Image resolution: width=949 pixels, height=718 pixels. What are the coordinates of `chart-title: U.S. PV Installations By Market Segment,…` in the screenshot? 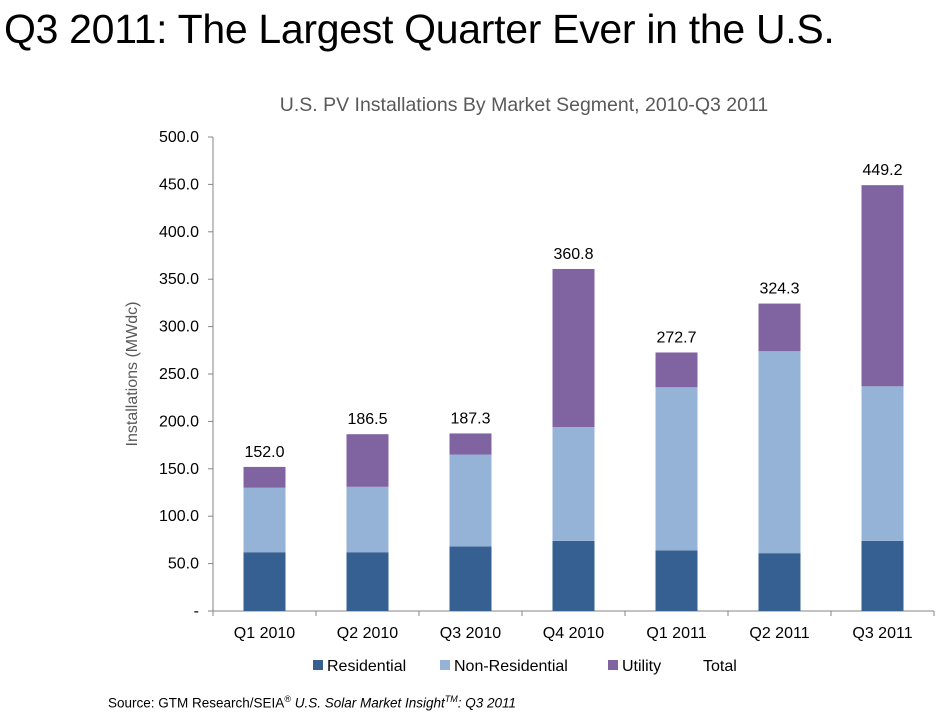 It's located at (524, 105).